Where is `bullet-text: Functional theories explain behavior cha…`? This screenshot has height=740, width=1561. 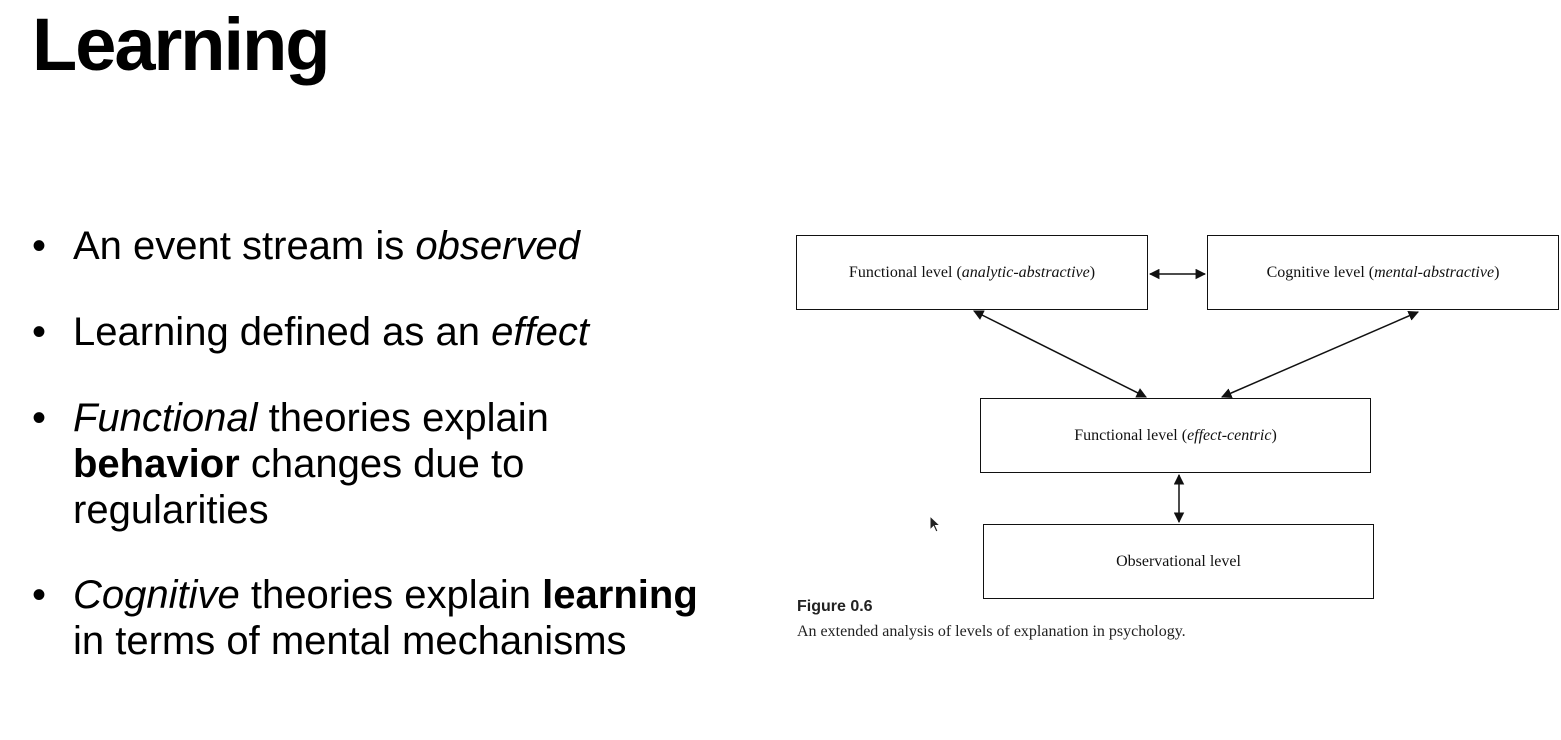 bullet-text: Functional theories explain behavior cha… is located at coordinates (311, 464).